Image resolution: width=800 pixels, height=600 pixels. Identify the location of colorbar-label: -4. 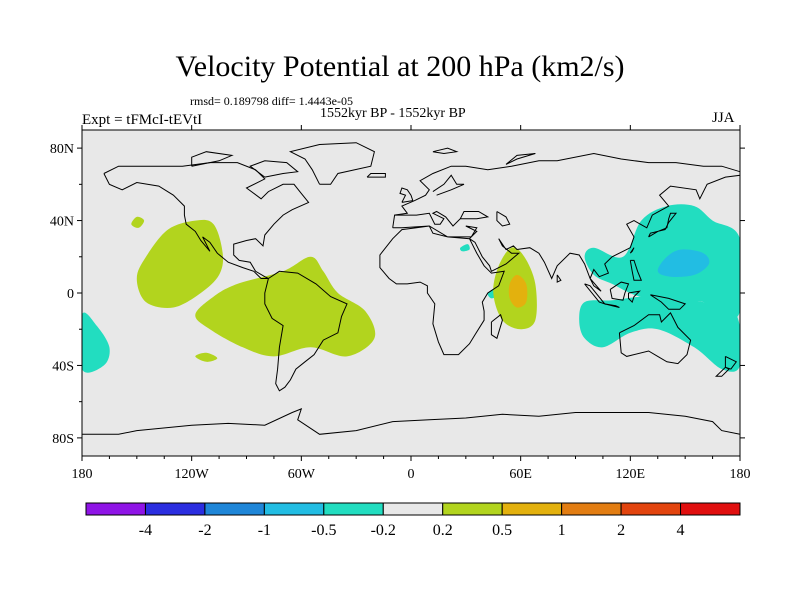
(145, 530).